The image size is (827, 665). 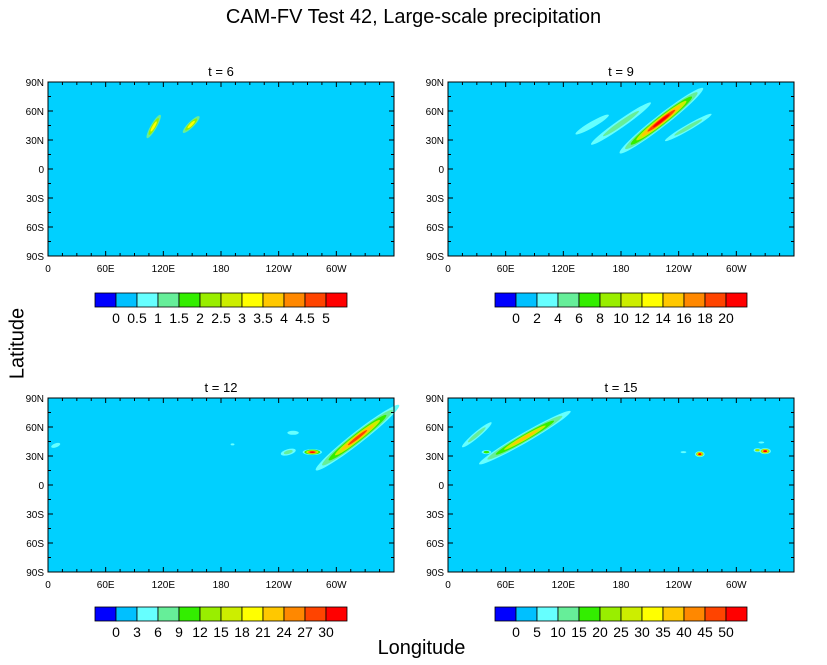 What do you see at coordinates (263, 318) in the screenshot?
I see `colorbar-label: 3.5` at bounding box center [263, 318].